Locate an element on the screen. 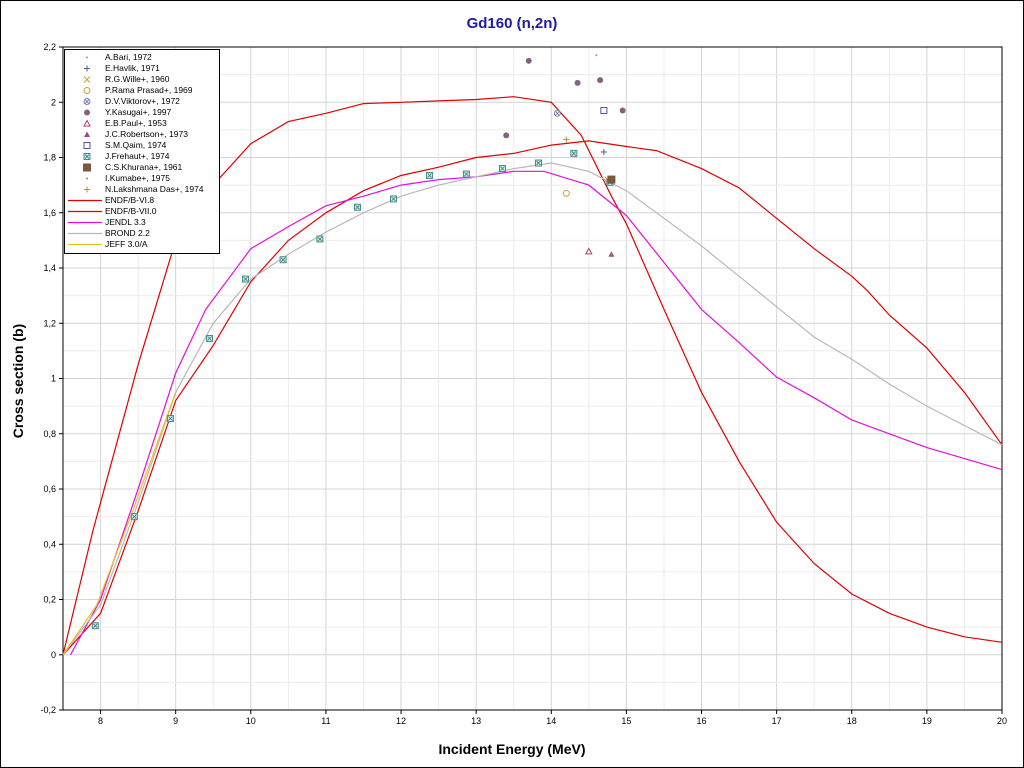 This screenshot has height=768, width=1024. data-point-e-b-paul-1953 is located at coordinates (588, 251).